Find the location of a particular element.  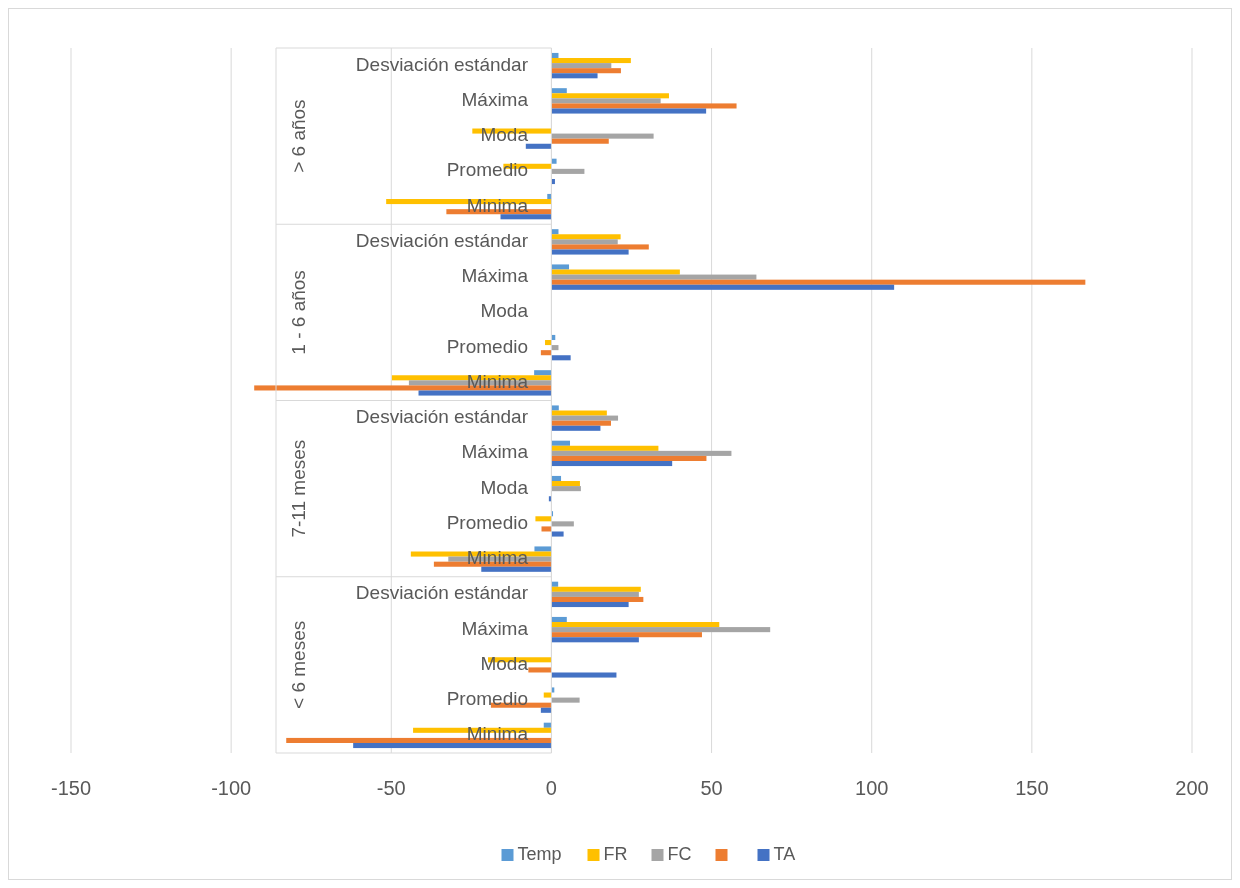

annotation: 1 - 6 años is located at coordinates (299, 312).